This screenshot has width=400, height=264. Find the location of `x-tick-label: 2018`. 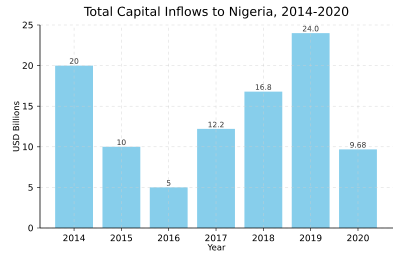

x-tick-label: 2018 is located at coordinates (263, 238).